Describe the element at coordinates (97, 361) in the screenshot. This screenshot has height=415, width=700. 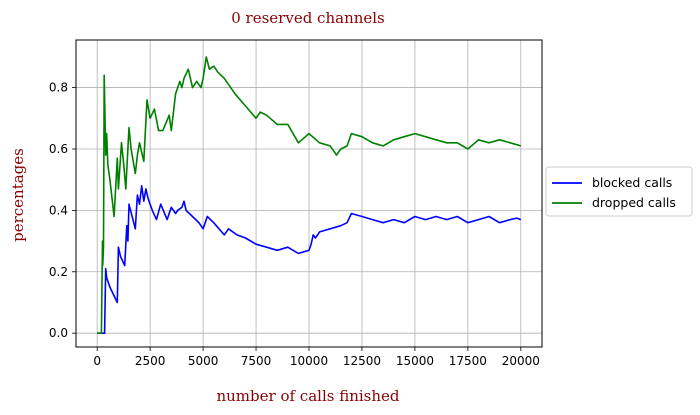
I see `x-tick-label: 0` at that location.